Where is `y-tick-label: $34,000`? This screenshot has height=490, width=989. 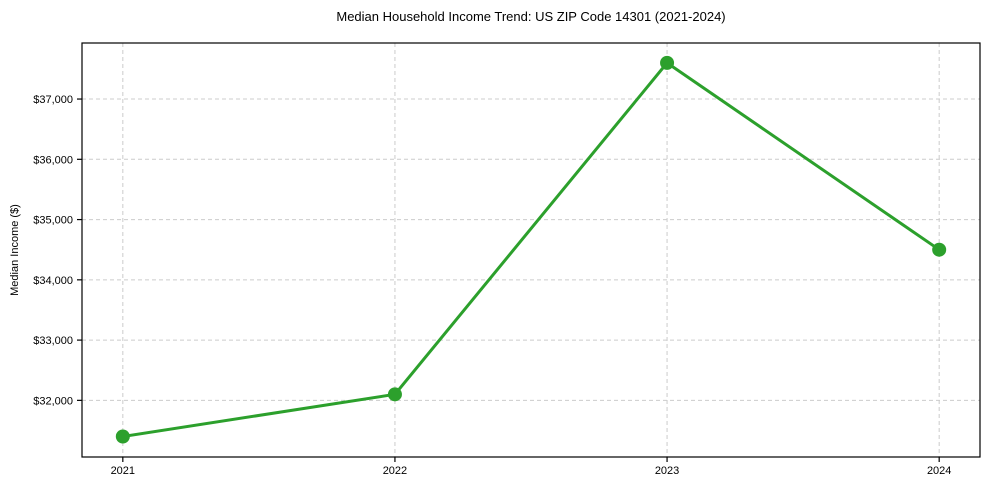
y-tick-label: $34,000 is located at coordinates (53, 281).